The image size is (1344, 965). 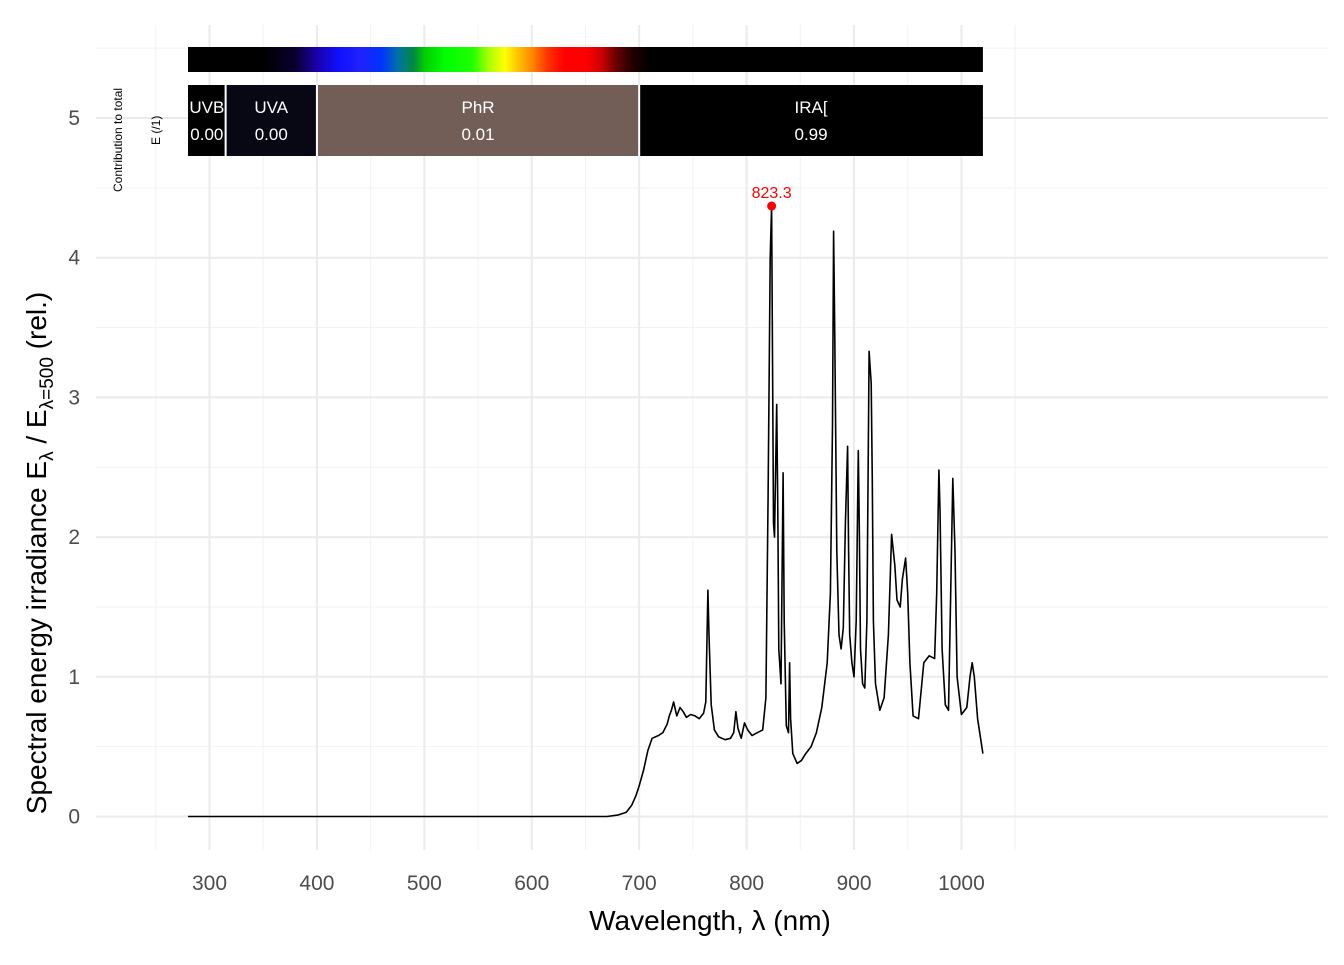 What do you see at coordinates (74, 118) in the screenshot?
I see `y-tick-label: 5` at bounding box center [74, 118].